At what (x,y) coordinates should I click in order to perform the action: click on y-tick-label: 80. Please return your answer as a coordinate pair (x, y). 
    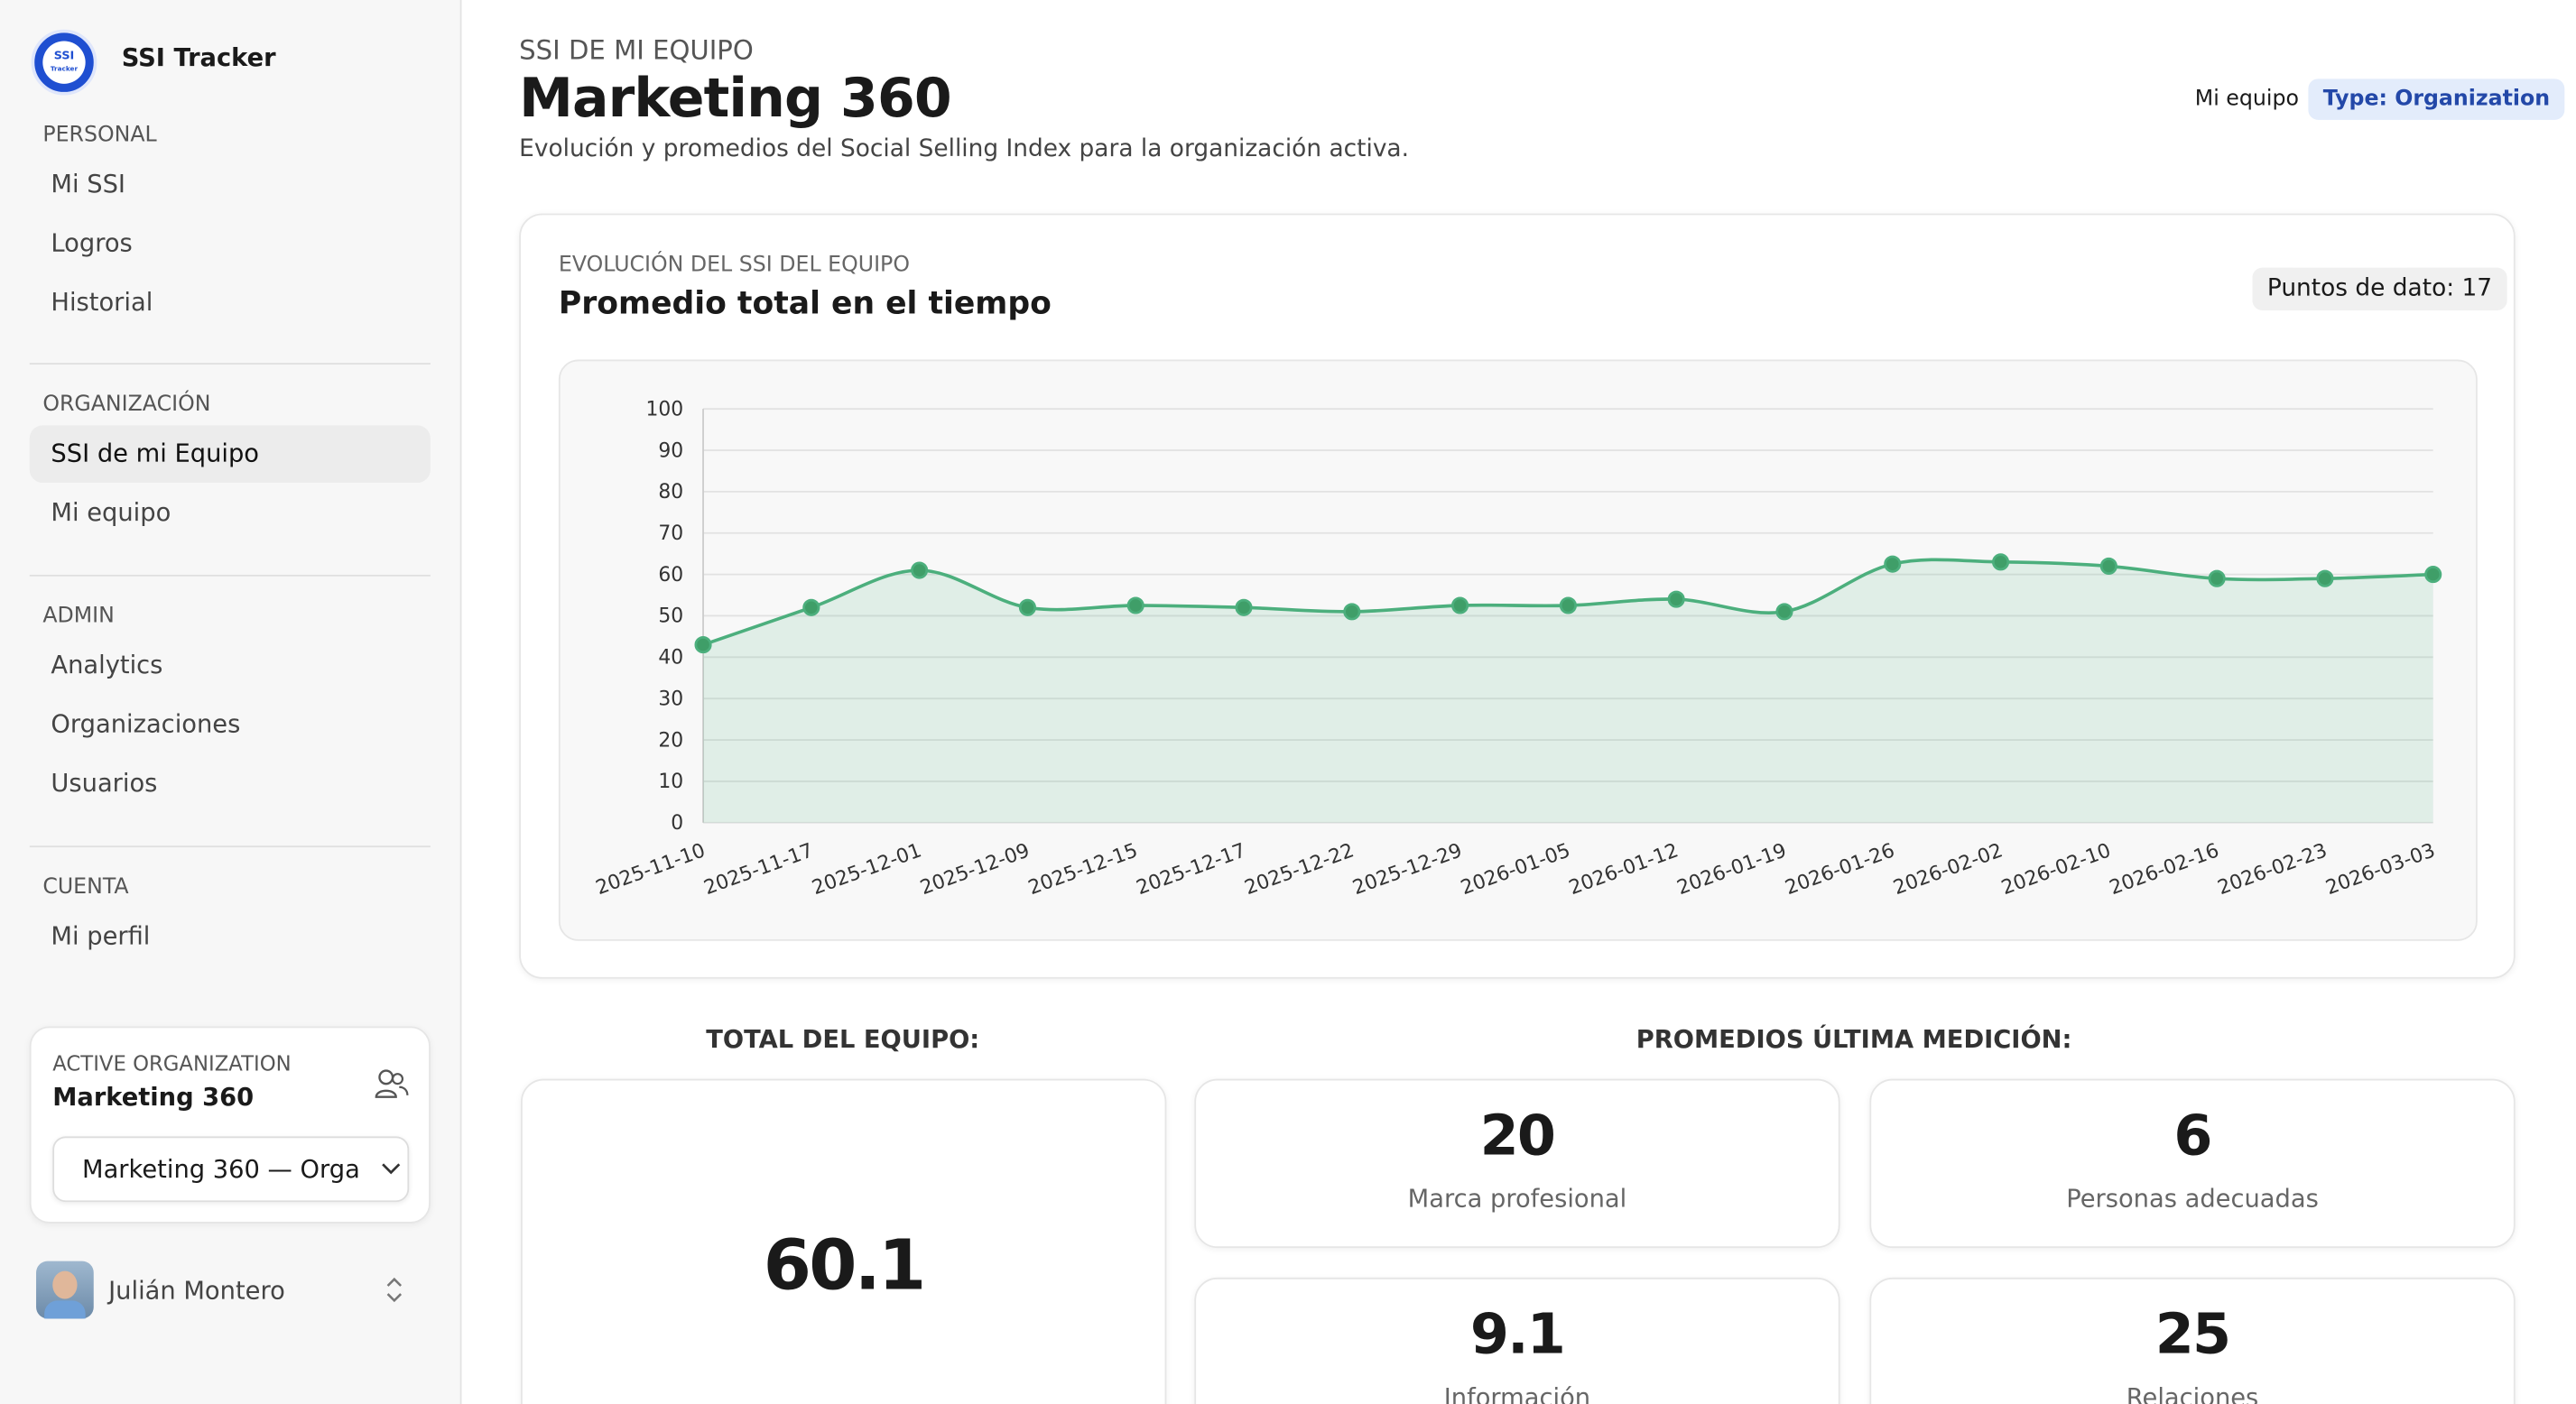
    Looking at the image, I should click on (670, 492).